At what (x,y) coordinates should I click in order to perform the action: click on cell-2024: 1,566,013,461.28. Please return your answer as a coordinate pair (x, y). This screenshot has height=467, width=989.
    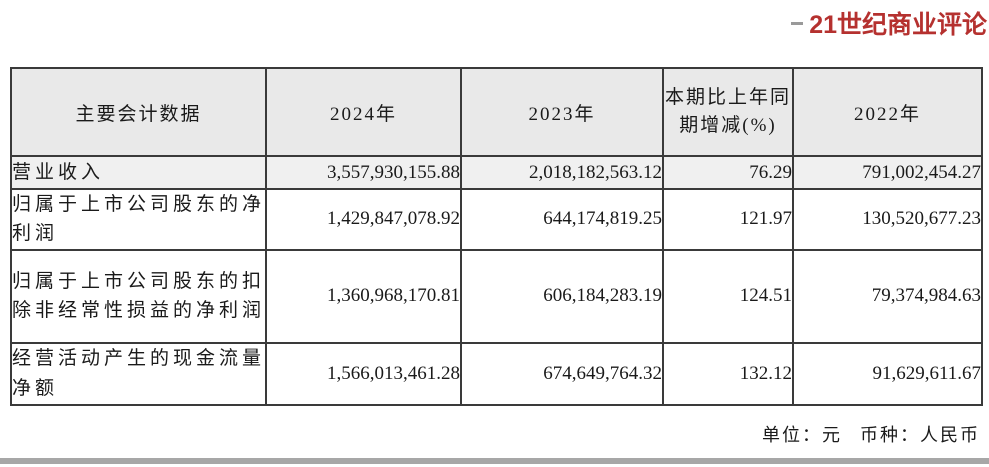
    Looking at the image, I should click on (363, 373).